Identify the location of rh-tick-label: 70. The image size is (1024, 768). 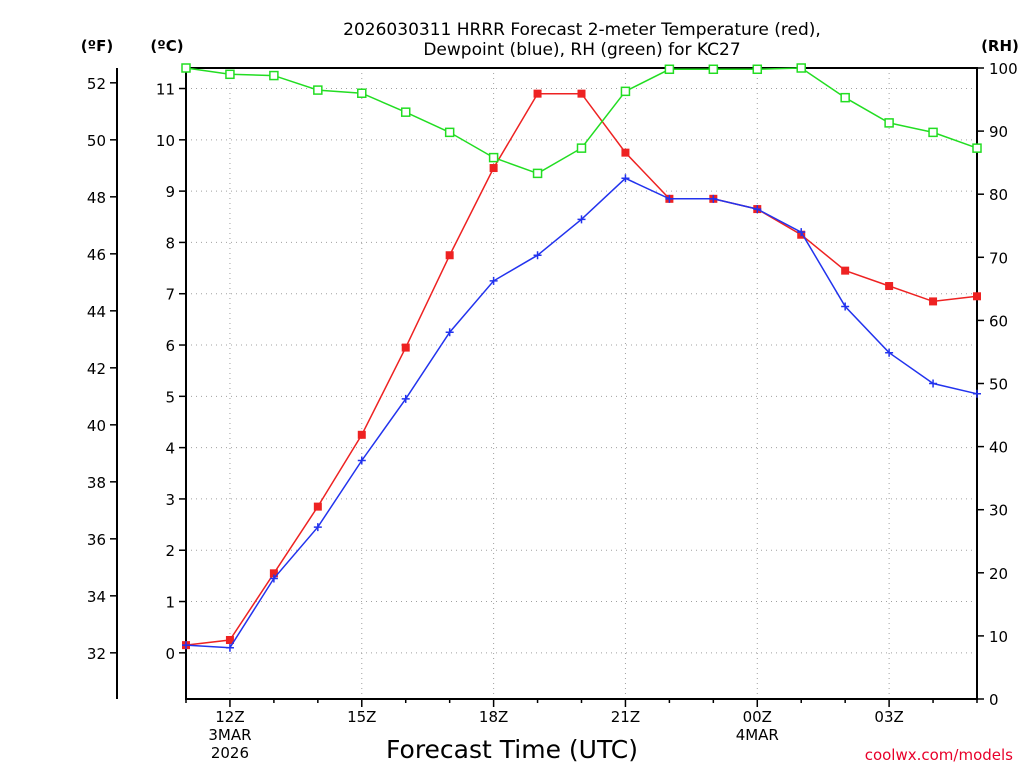
(998, 258).